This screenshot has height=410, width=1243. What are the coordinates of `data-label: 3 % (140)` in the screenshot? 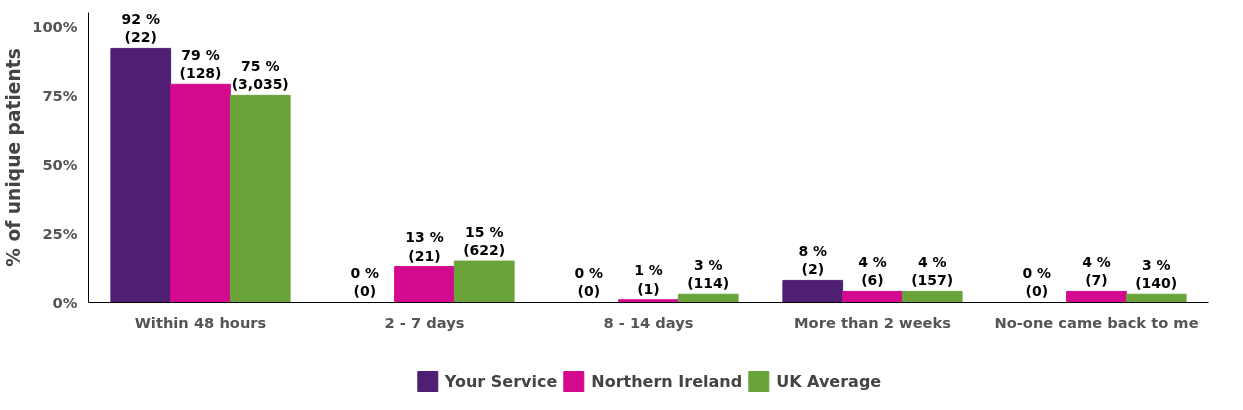 It's located at (1156, 274).